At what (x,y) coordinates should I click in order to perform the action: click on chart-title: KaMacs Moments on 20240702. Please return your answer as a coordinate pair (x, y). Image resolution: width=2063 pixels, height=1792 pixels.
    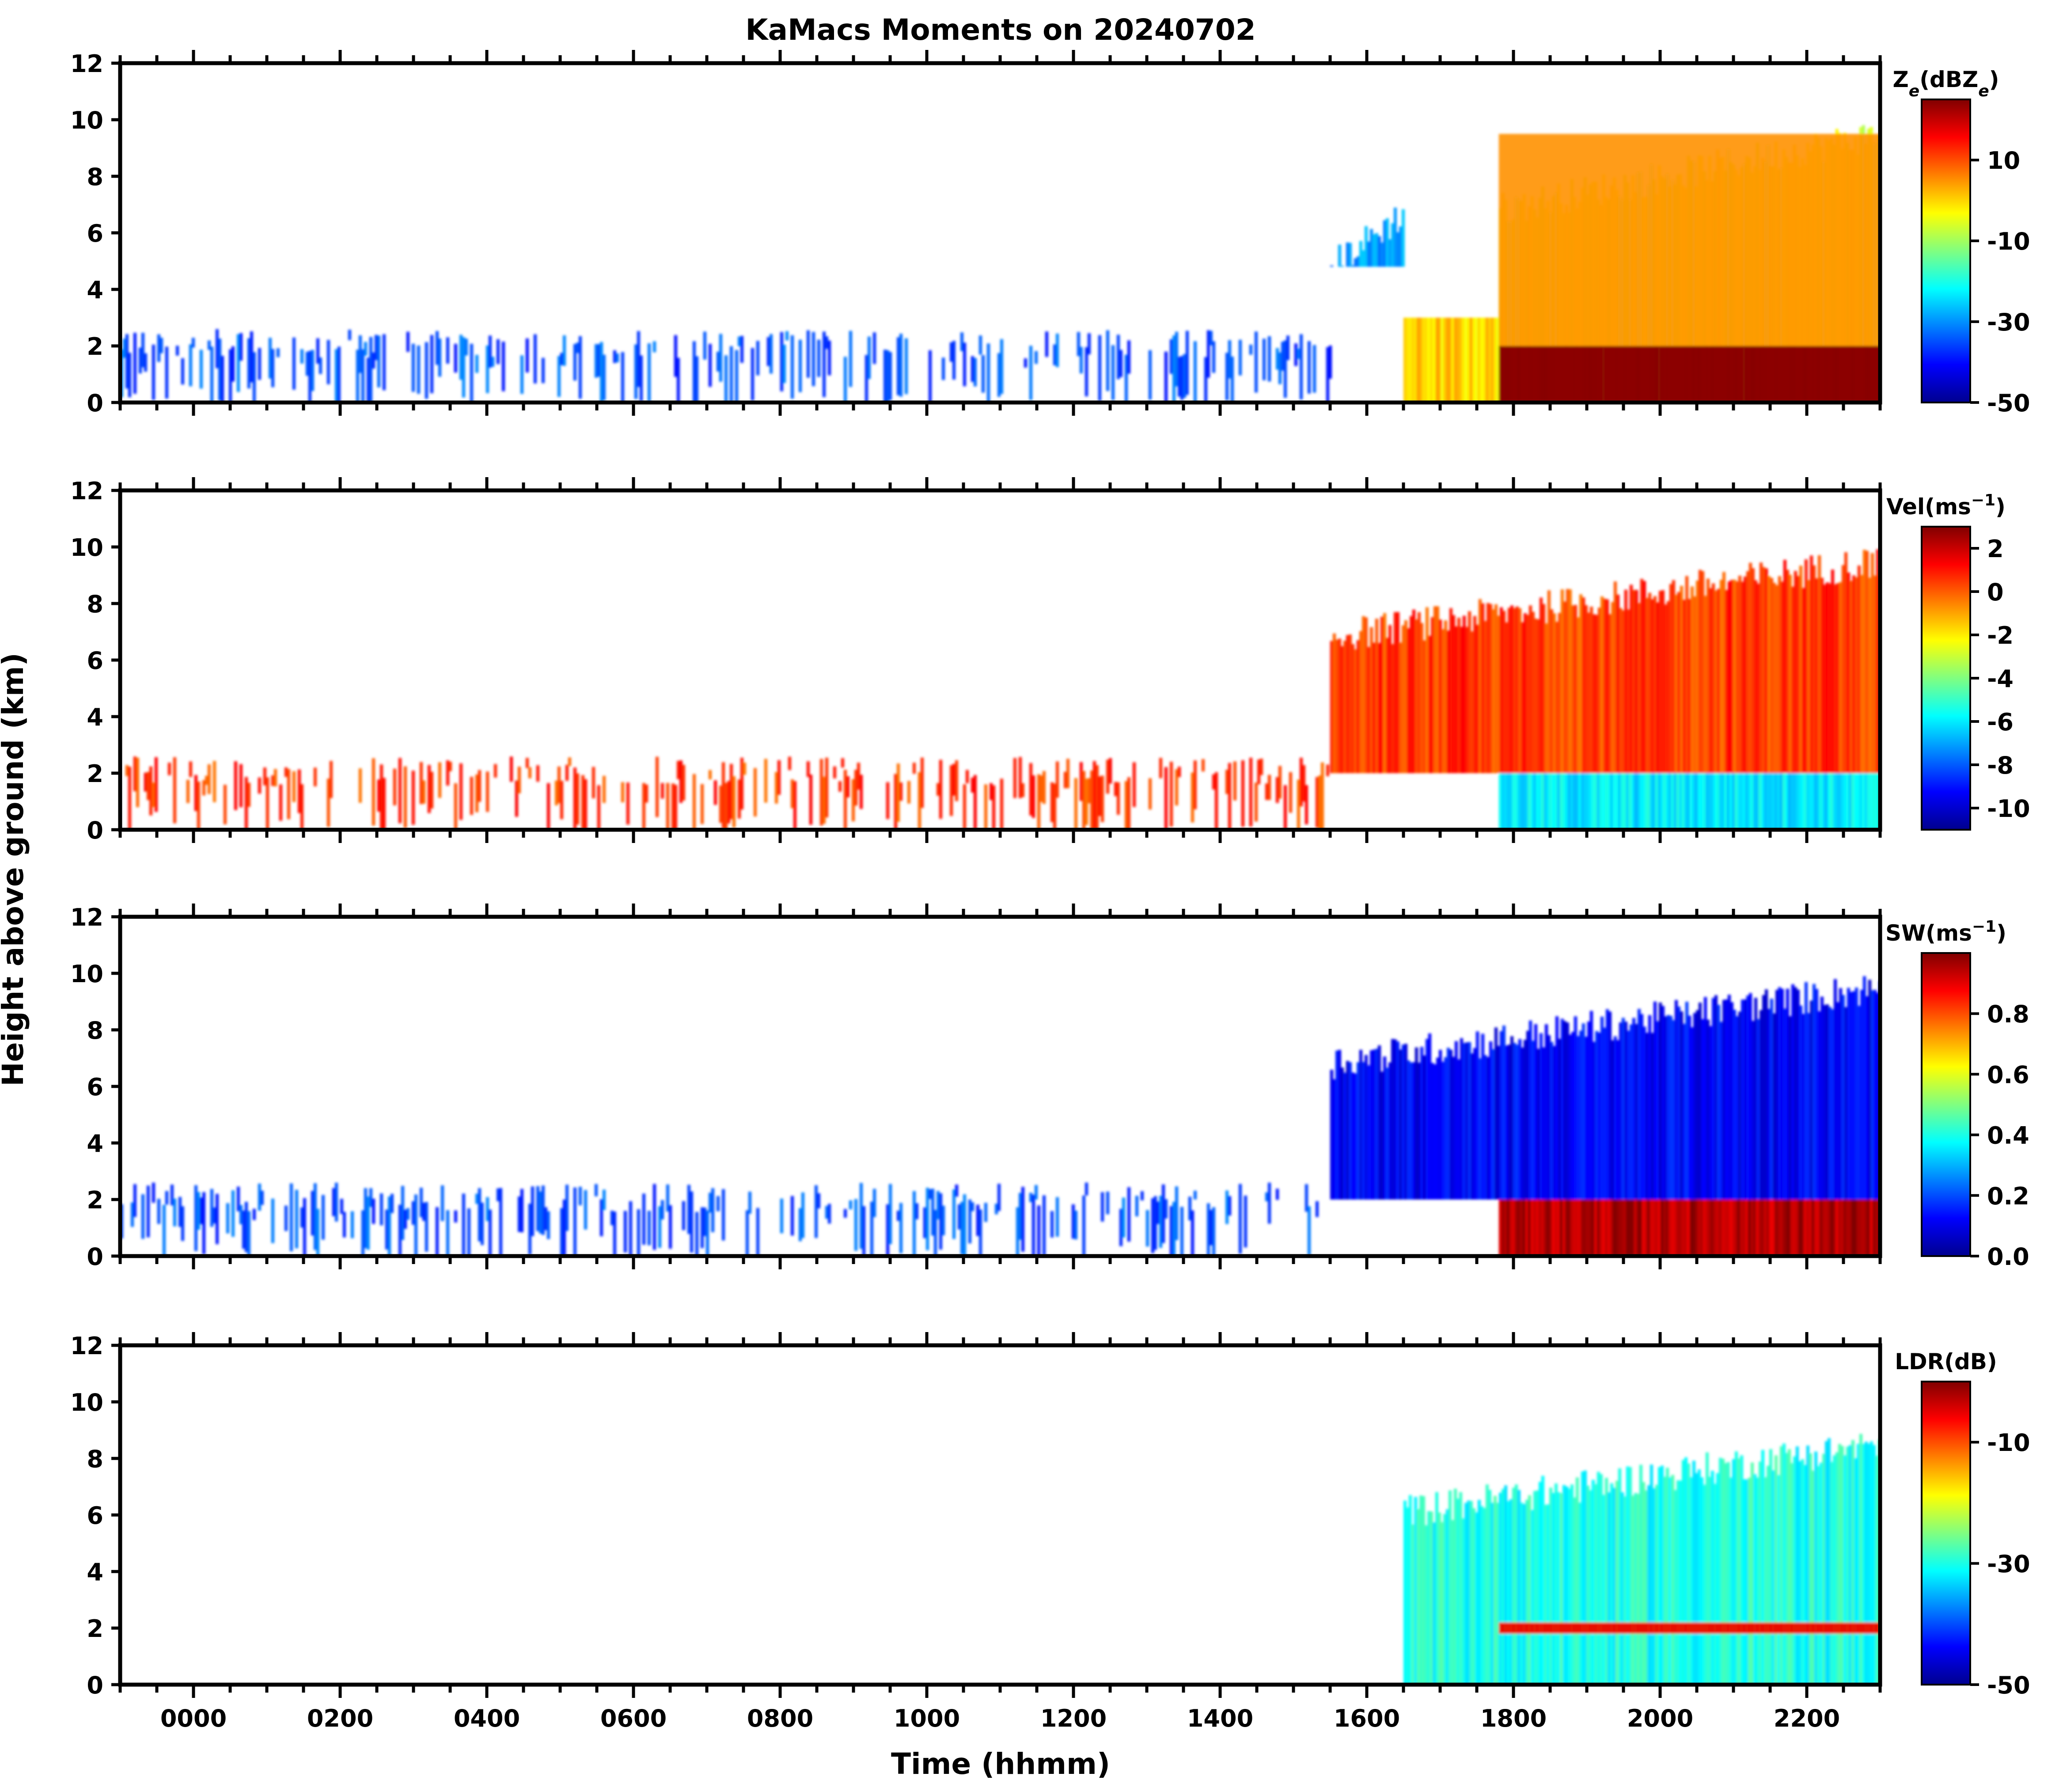
    Looking at the image, I should click on (1000, 30).